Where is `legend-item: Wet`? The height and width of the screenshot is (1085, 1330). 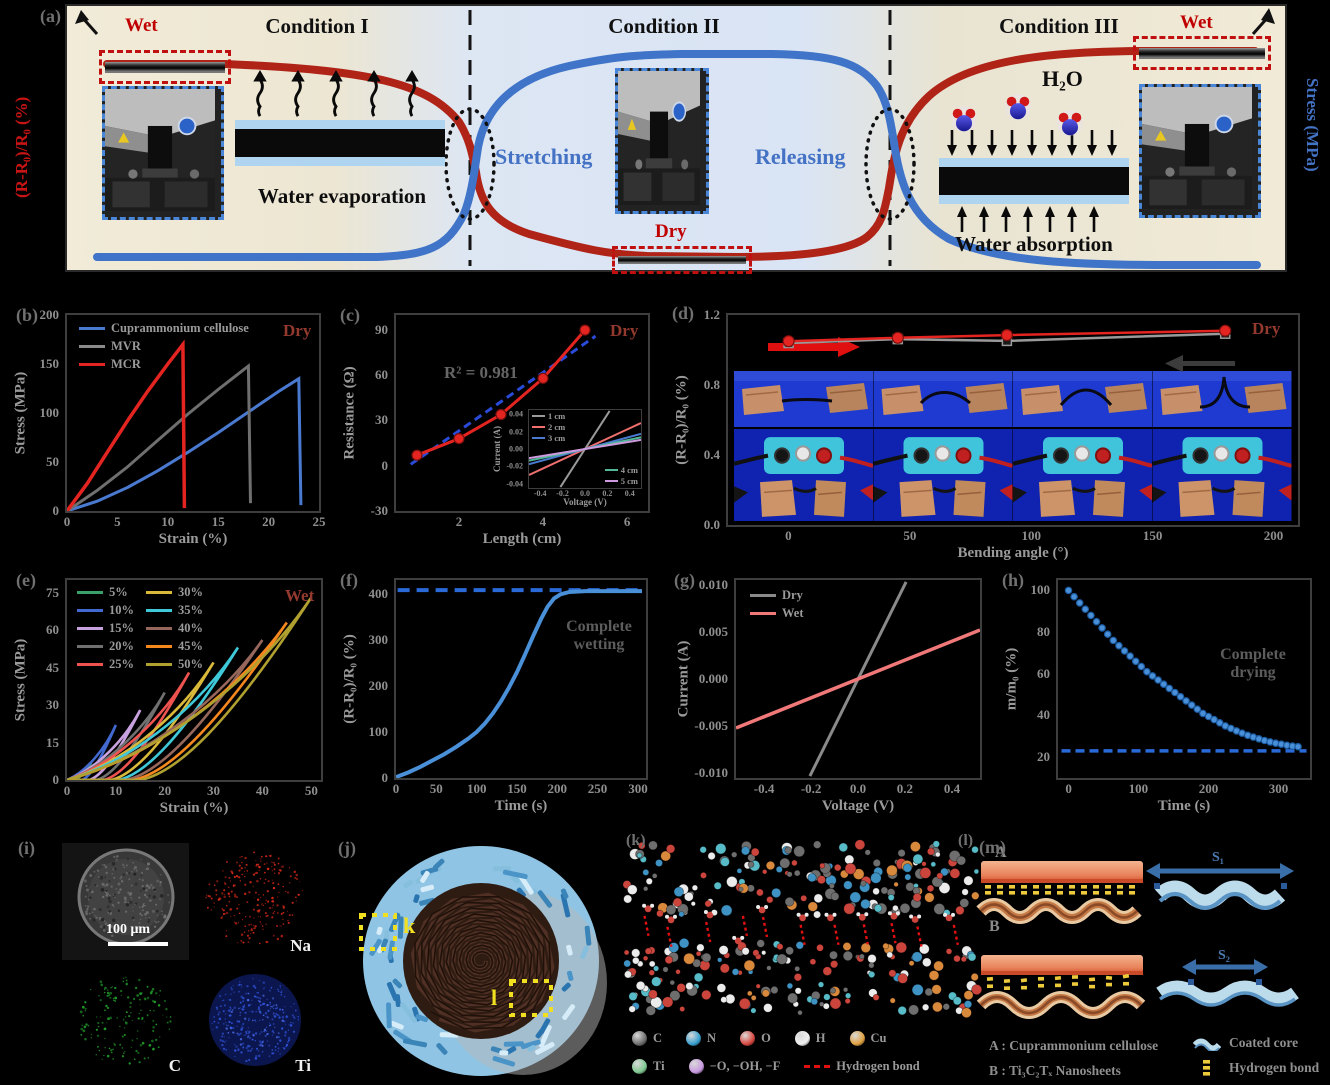 legend-item: Wet is located at coordinates (777, 613).